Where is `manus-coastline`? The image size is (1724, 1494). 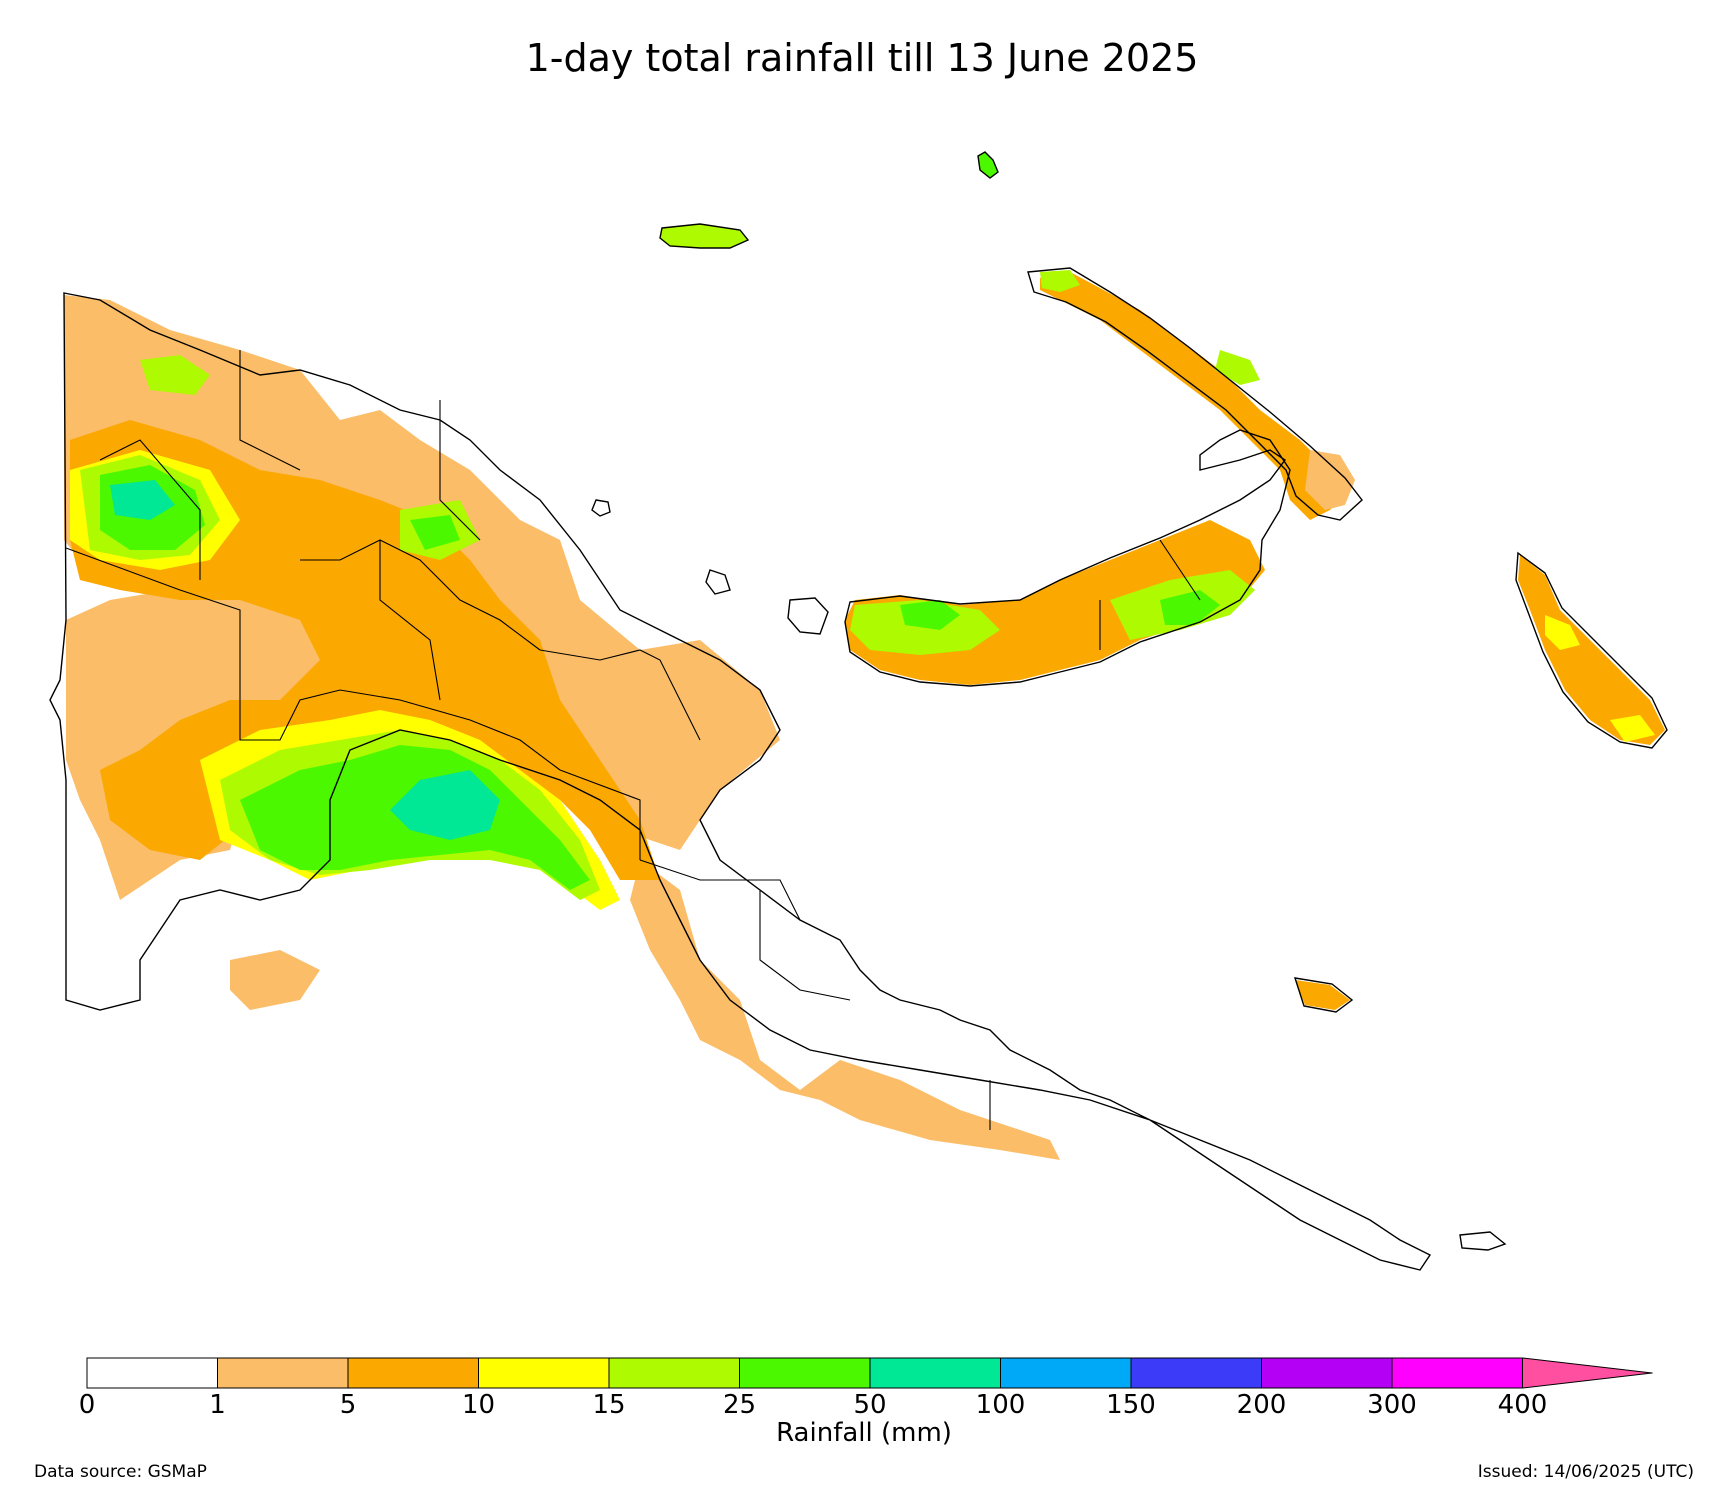 manus-coastline is located at coordinates (704, 236).